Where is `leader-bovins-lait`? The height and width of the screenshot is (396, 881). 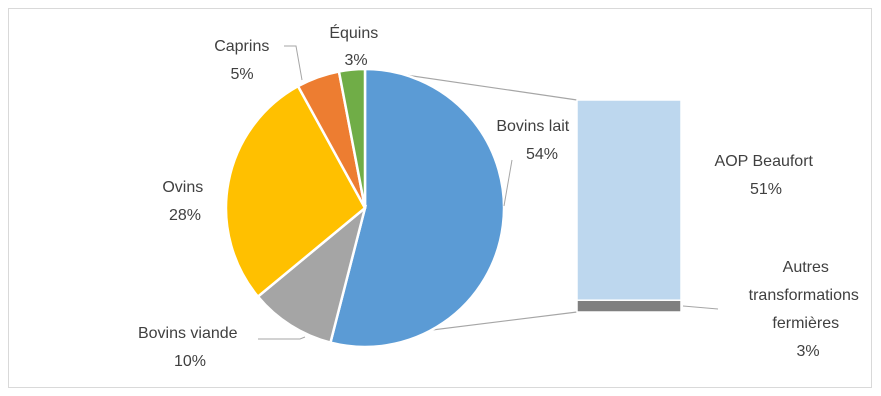
leader-bovins-lait is located at coordinates (508, 183).